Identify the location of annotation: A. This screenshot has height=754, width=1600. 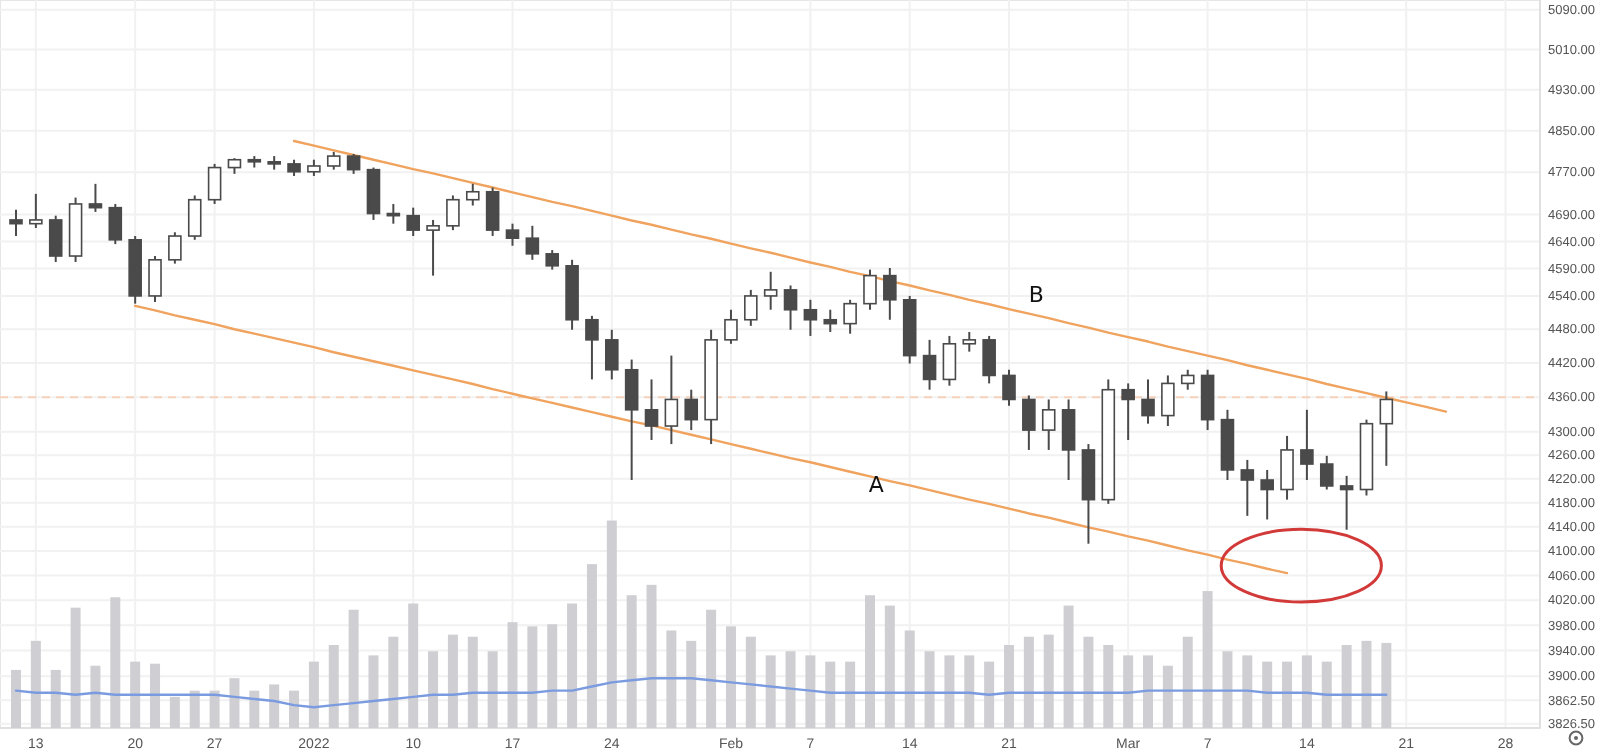
(876, 485).